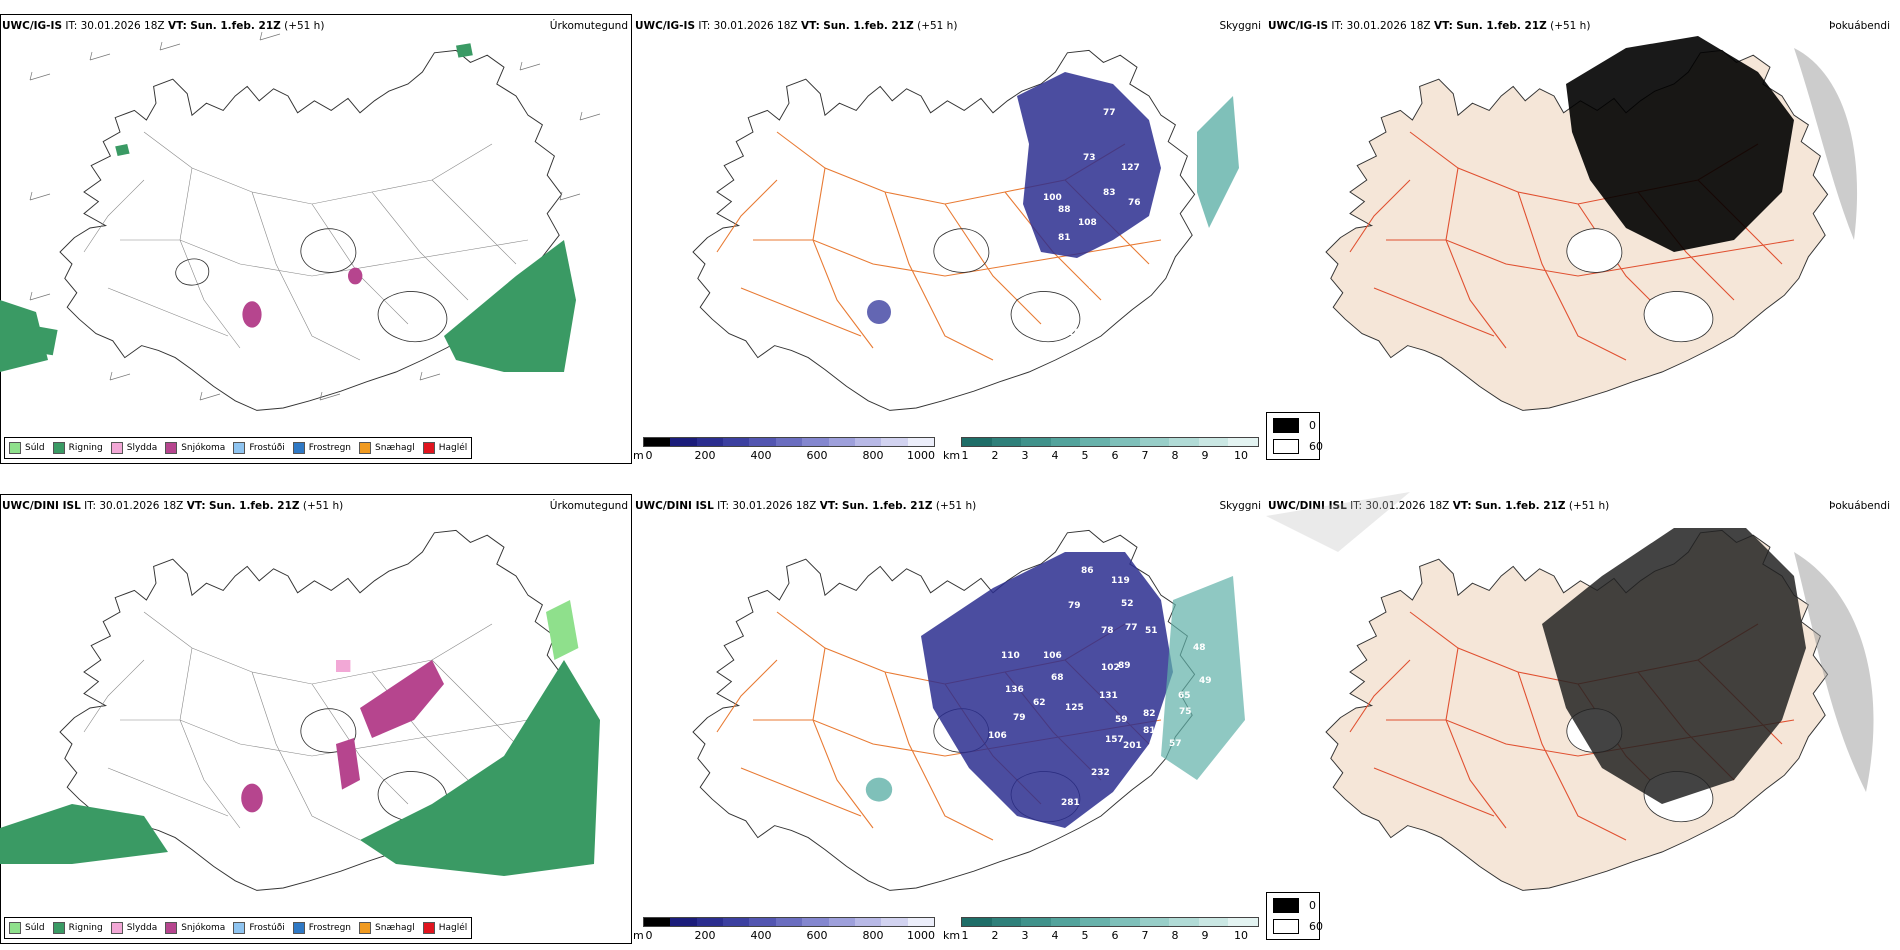 The width and height of the screenshot is (1900, 950). What do you see at coordinates (880, 876) in the screenshot?
I see `ceiling-label: 251` at bounding box center [880, 876].